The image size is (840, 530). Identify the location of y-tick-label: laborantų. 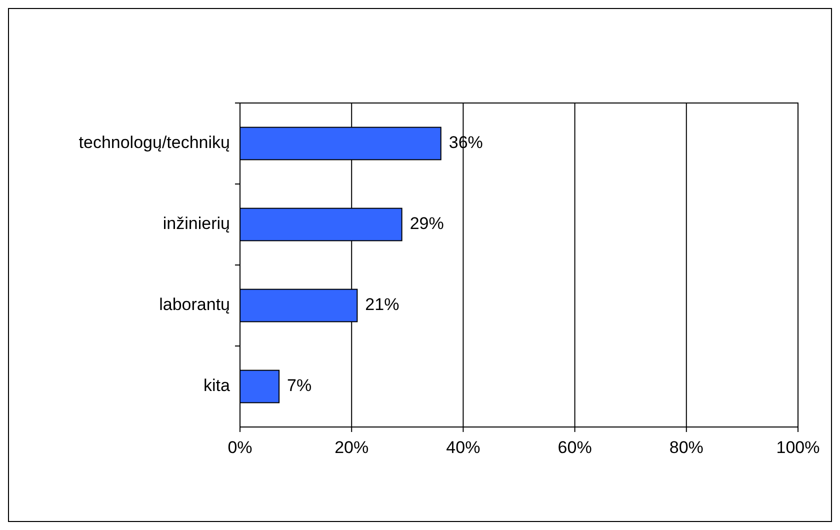
(194, 304).